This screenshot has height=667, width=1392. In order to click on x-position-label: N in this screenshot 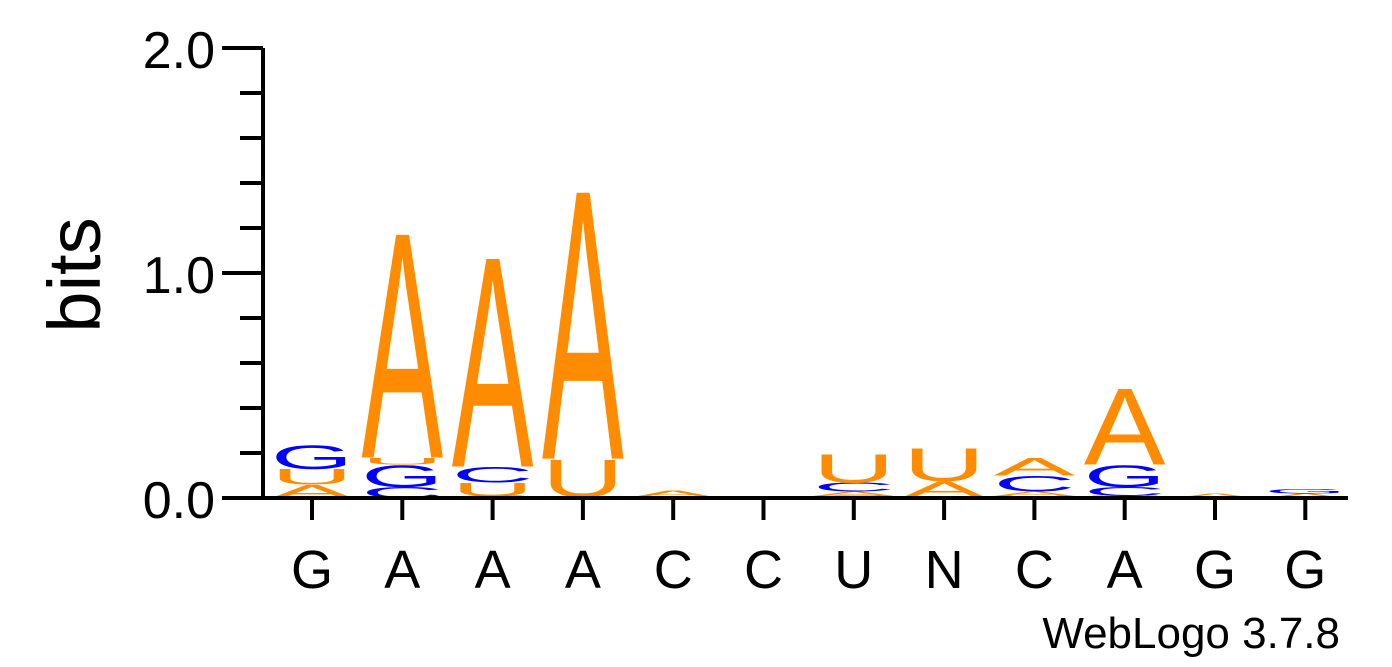, I will do `click(944, 570)`.